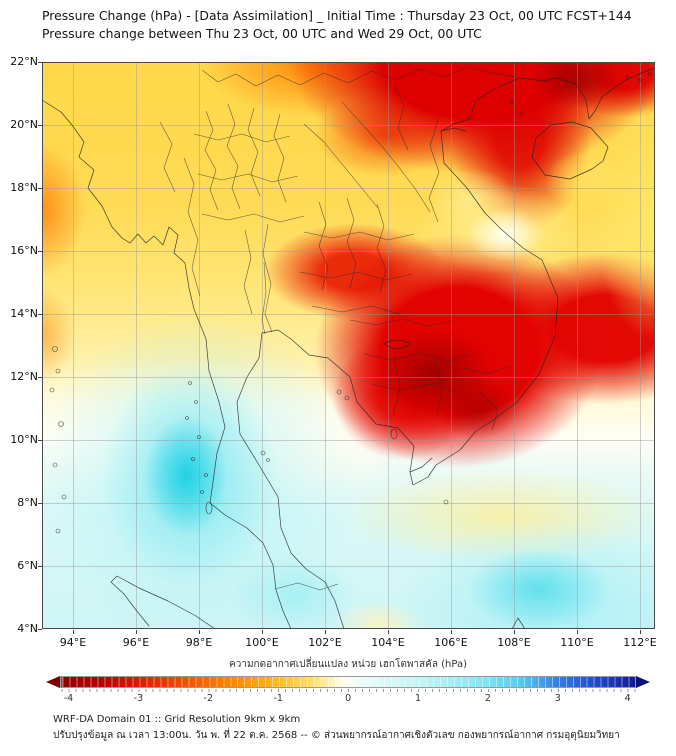  What do you see at coordinates (577, 642) in the screenshot?
I see `lon-tick-label: 110°E` at bounding box center [577, 642].